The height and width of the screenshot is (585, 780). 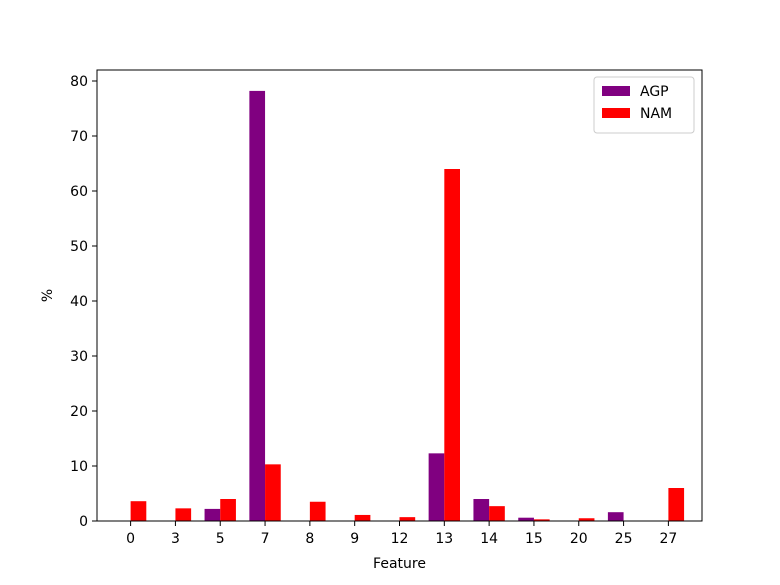 What do you see at coordinates (309, 539) in the screenshot?
I see `x-tick-label-8: 8` at bounding box center [309, 539].